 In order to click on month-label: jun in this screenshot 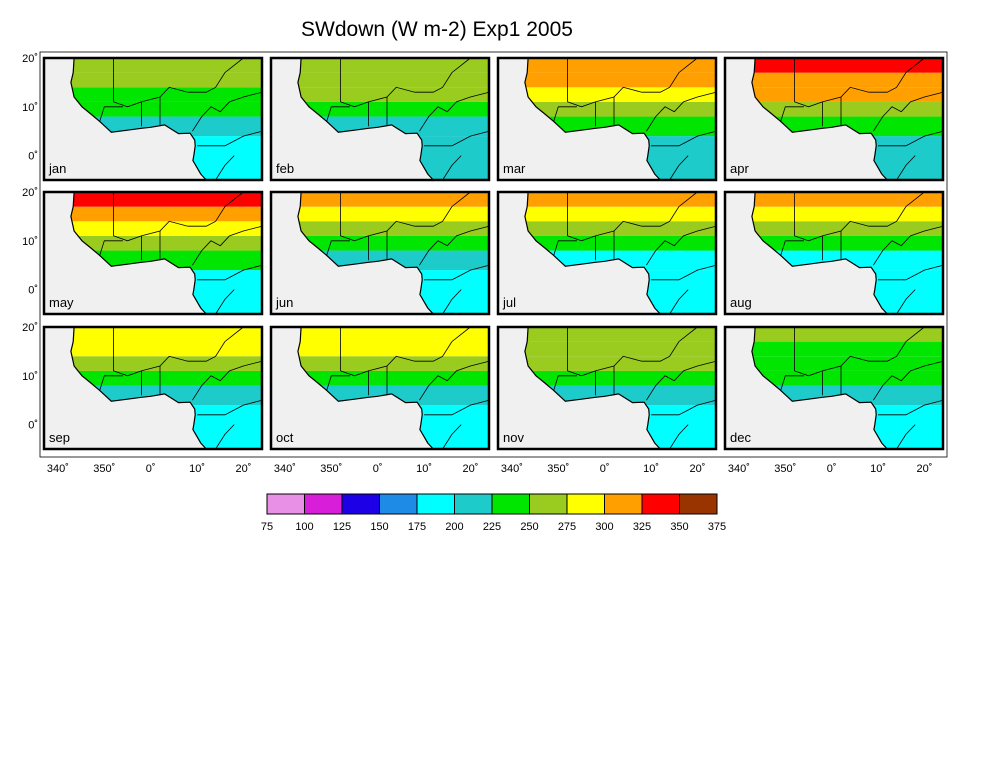, I will do `click(284, 302)`.